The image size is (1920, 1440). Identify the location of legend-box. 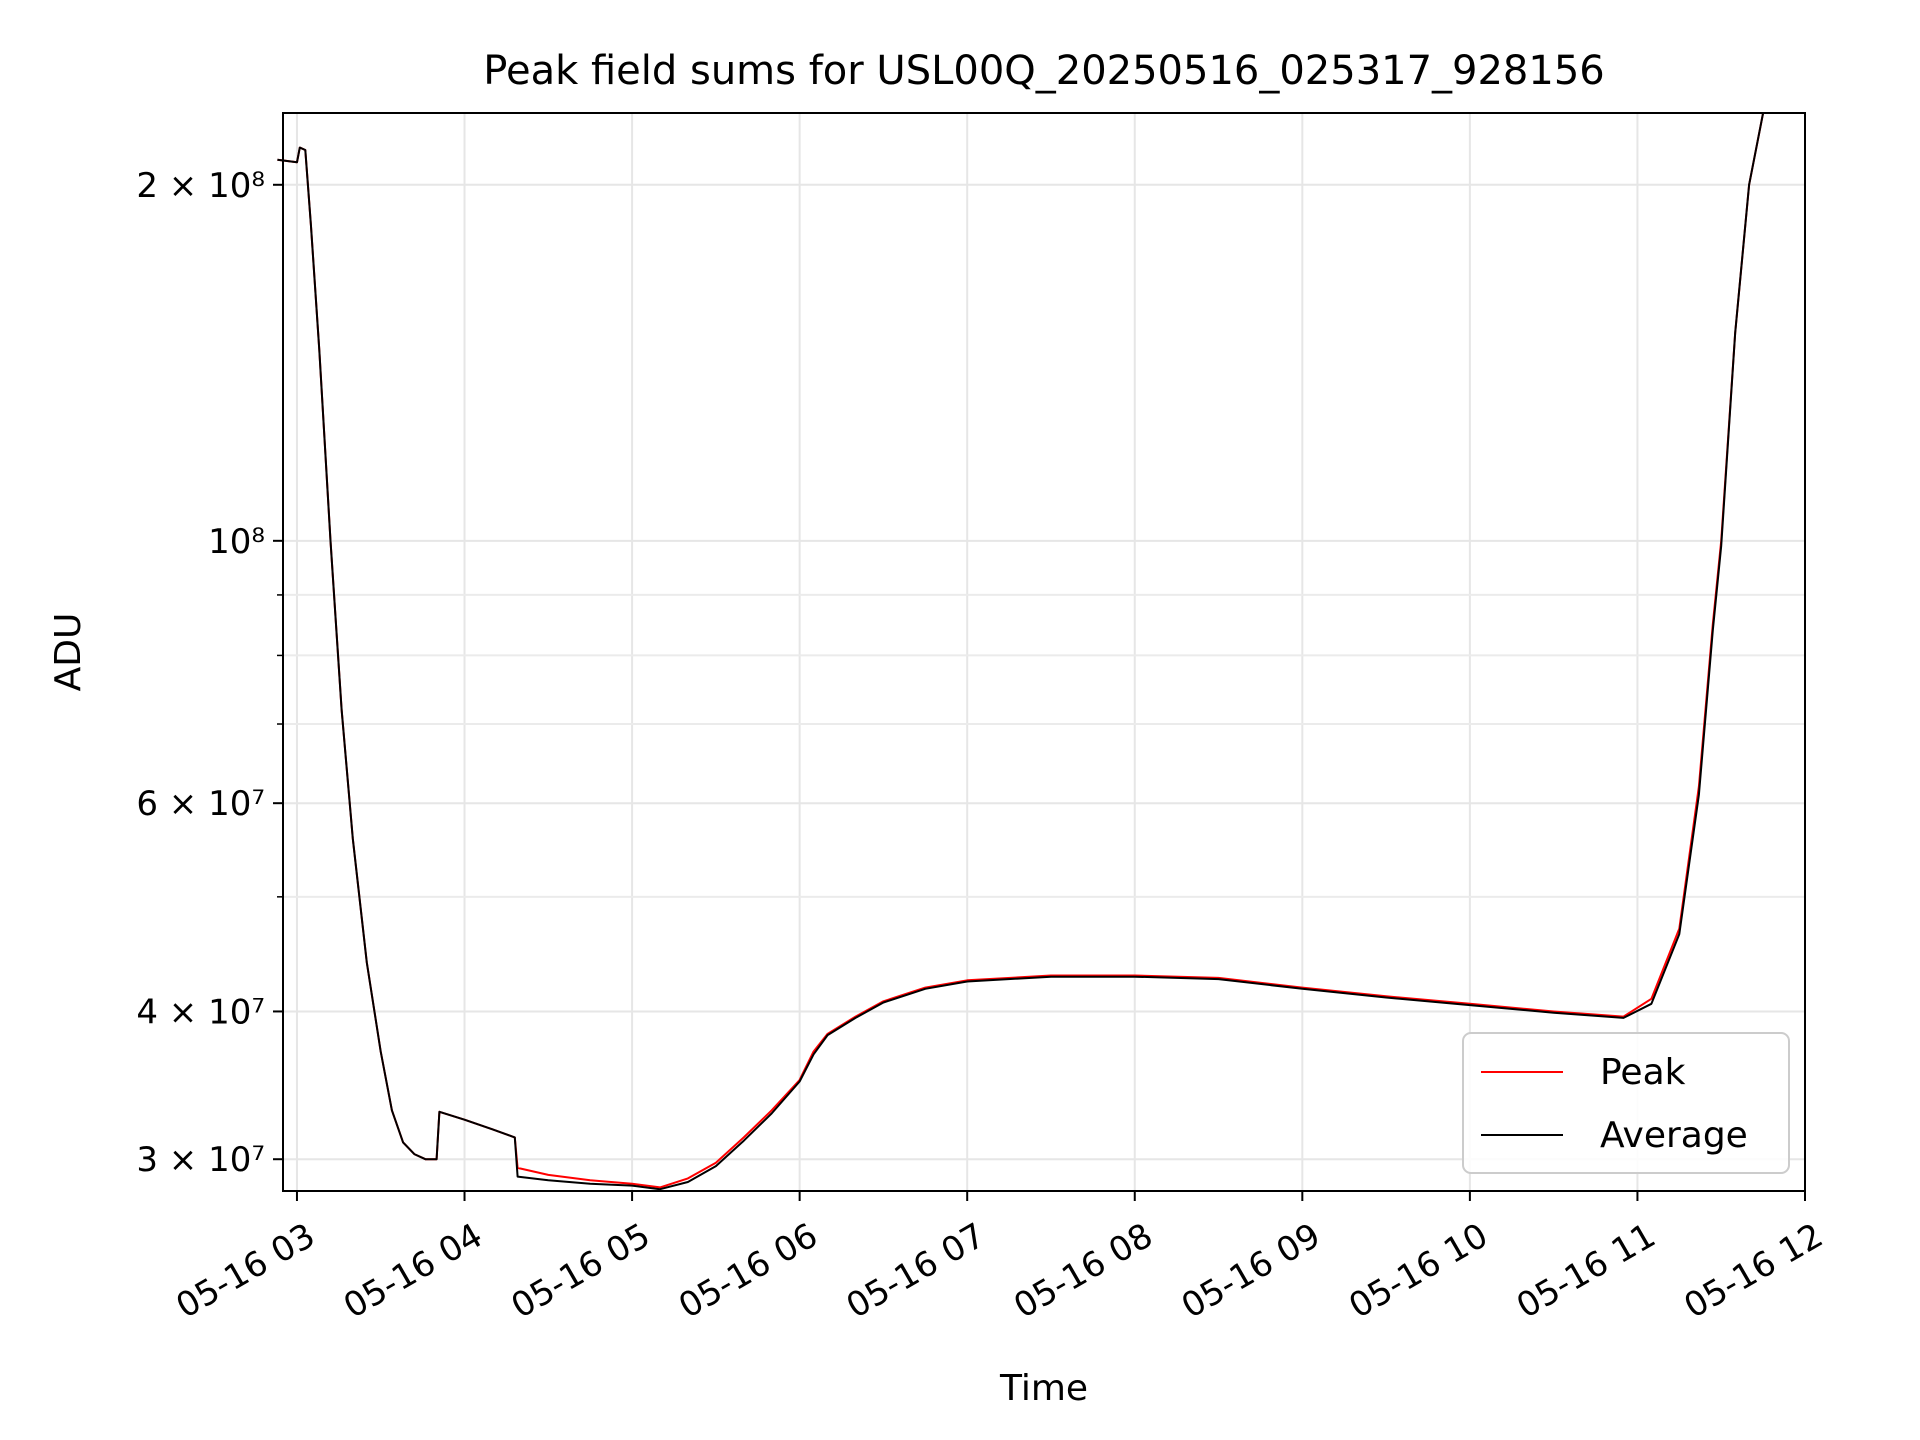
(1626, 1103).